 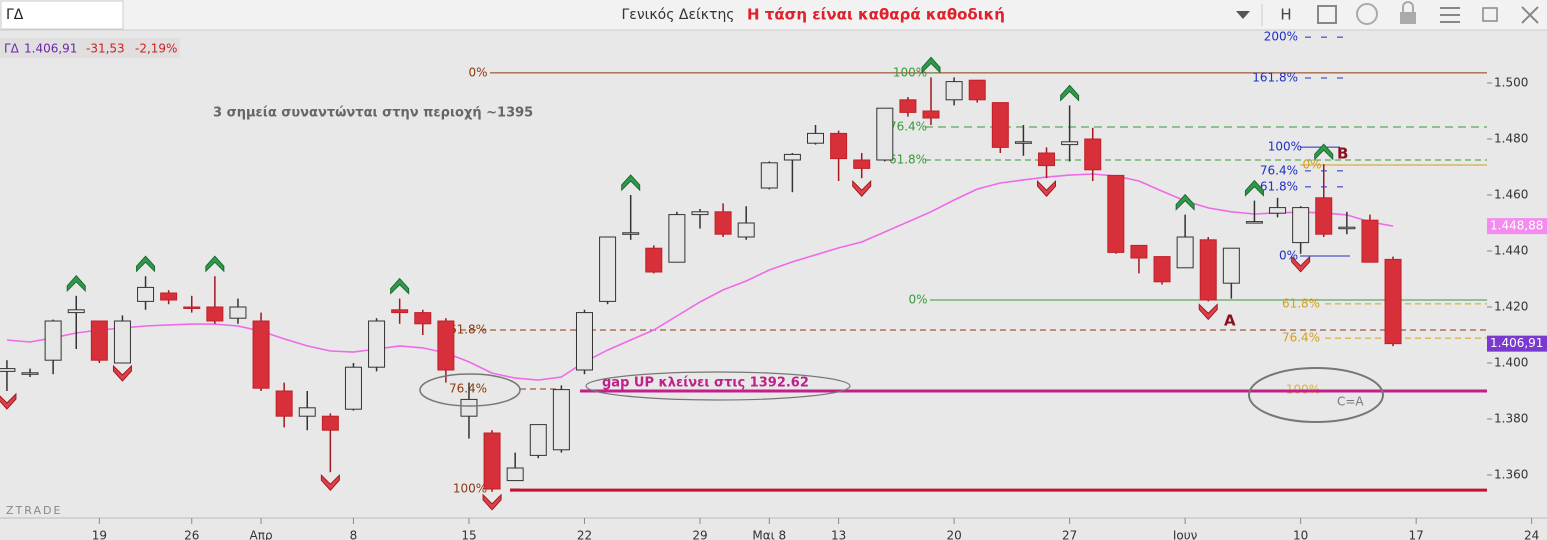 What do you see at coordinates (1511, 83) in the screenshot?
I see `y-tick-label: 1.500` at bounding box center [1511, 83].